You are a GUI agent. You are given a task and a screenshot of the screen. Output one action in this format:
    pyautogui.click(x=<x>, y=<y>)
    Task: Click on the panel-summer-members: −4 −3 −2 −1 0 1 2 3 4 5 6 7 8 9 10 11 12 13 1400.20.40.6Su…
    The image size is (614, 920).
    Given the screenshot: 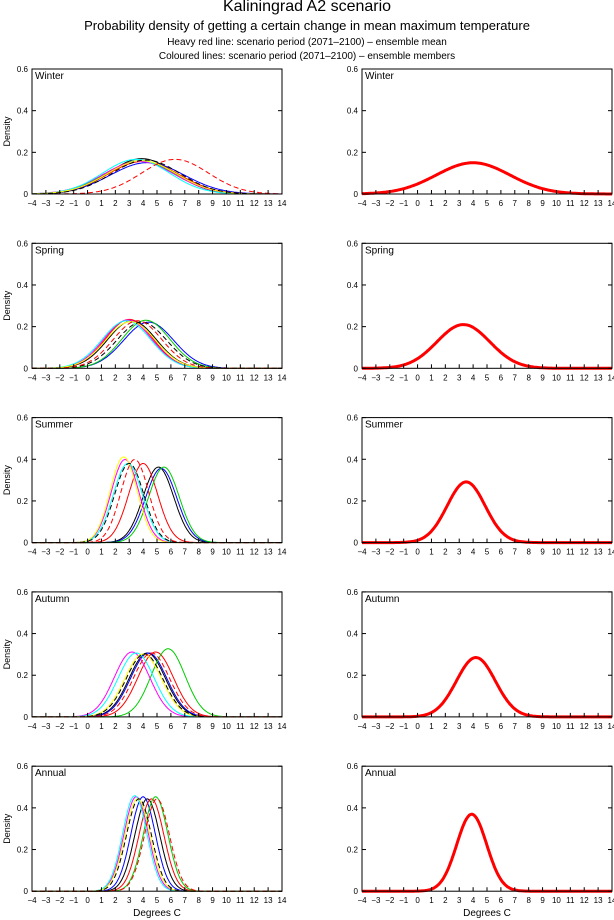 What is the action you would take?
    pyautogui.click(x=144, y=485)
    